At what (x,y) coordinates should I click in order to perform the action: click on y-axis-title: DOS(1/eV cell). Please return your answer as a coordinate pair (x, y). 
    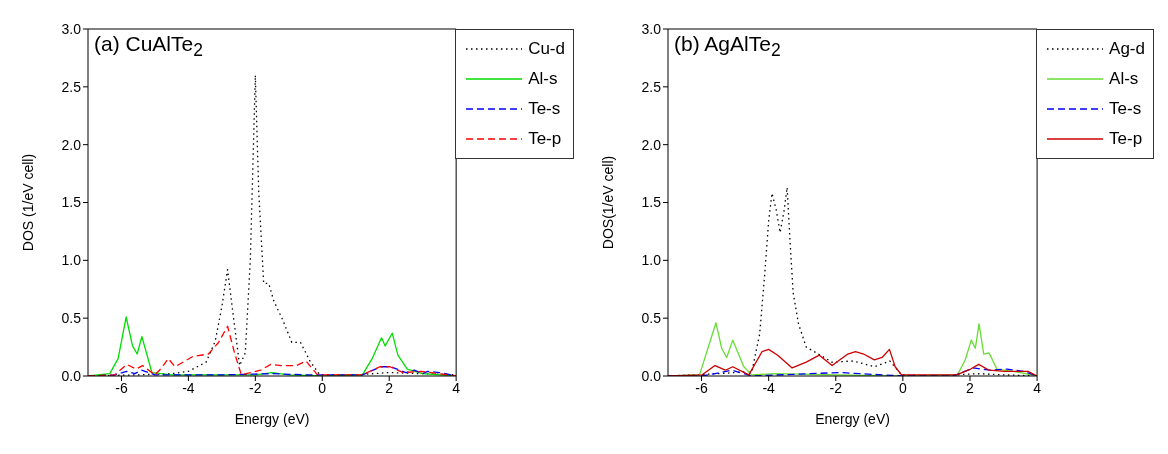
    Looking at the image, I should click on (607, 202).